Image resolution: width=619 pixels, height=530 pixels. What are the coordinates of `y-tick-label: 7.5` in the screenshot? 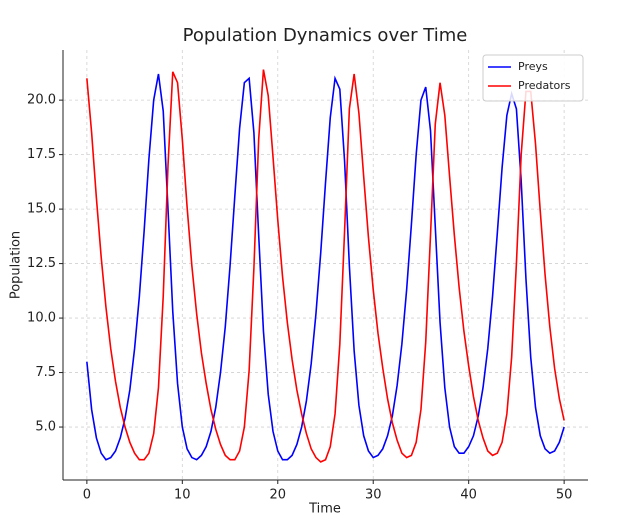 It's located at (45, 372).